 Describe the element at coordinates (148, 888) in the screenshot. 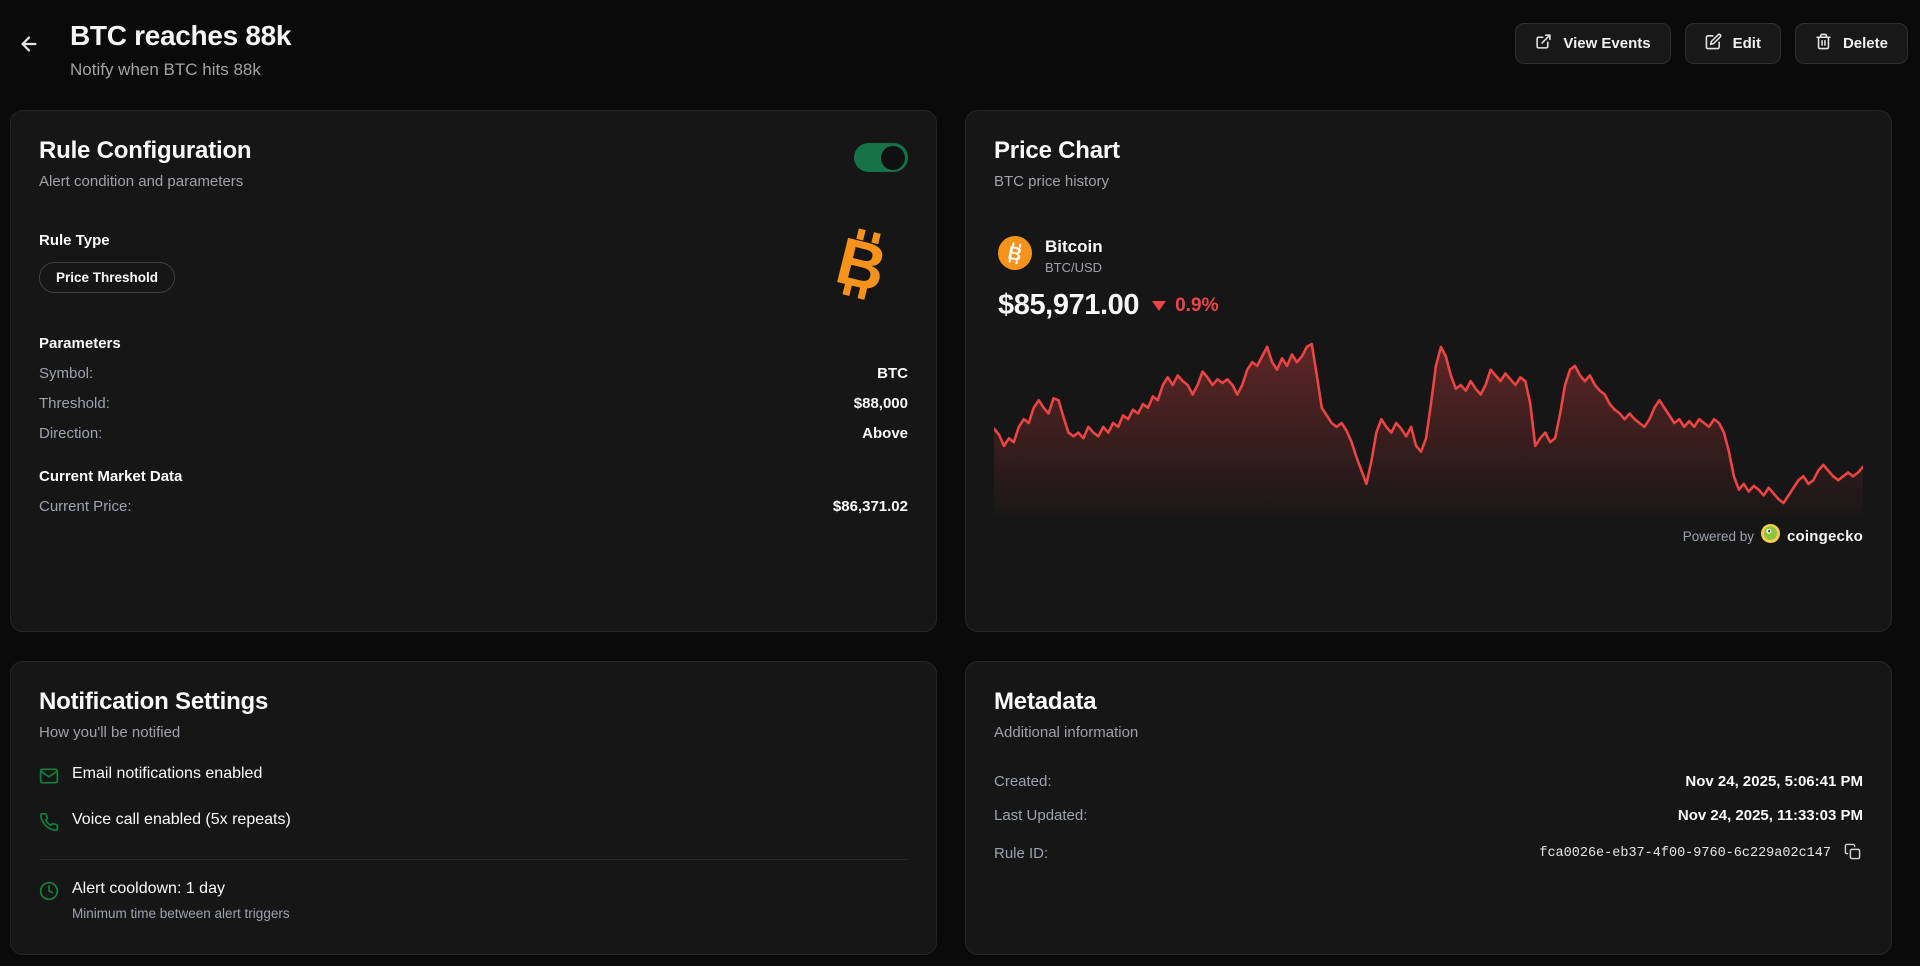

I see `notification-text: Alert cooldown: 1 day` at that location.